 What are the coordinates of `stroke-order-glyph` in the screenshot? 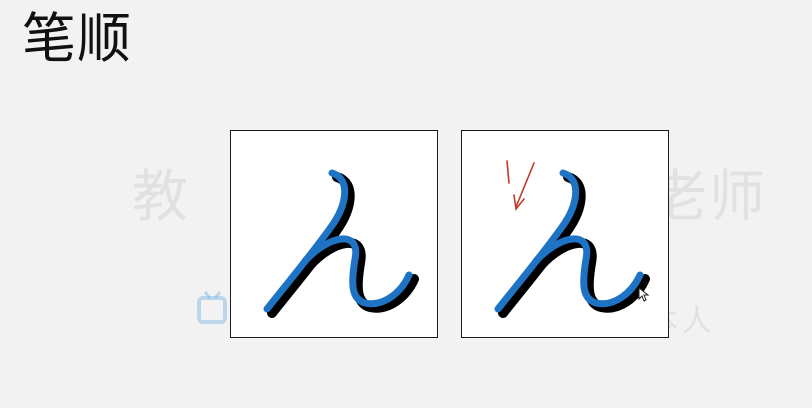 It's located at (572, 239).